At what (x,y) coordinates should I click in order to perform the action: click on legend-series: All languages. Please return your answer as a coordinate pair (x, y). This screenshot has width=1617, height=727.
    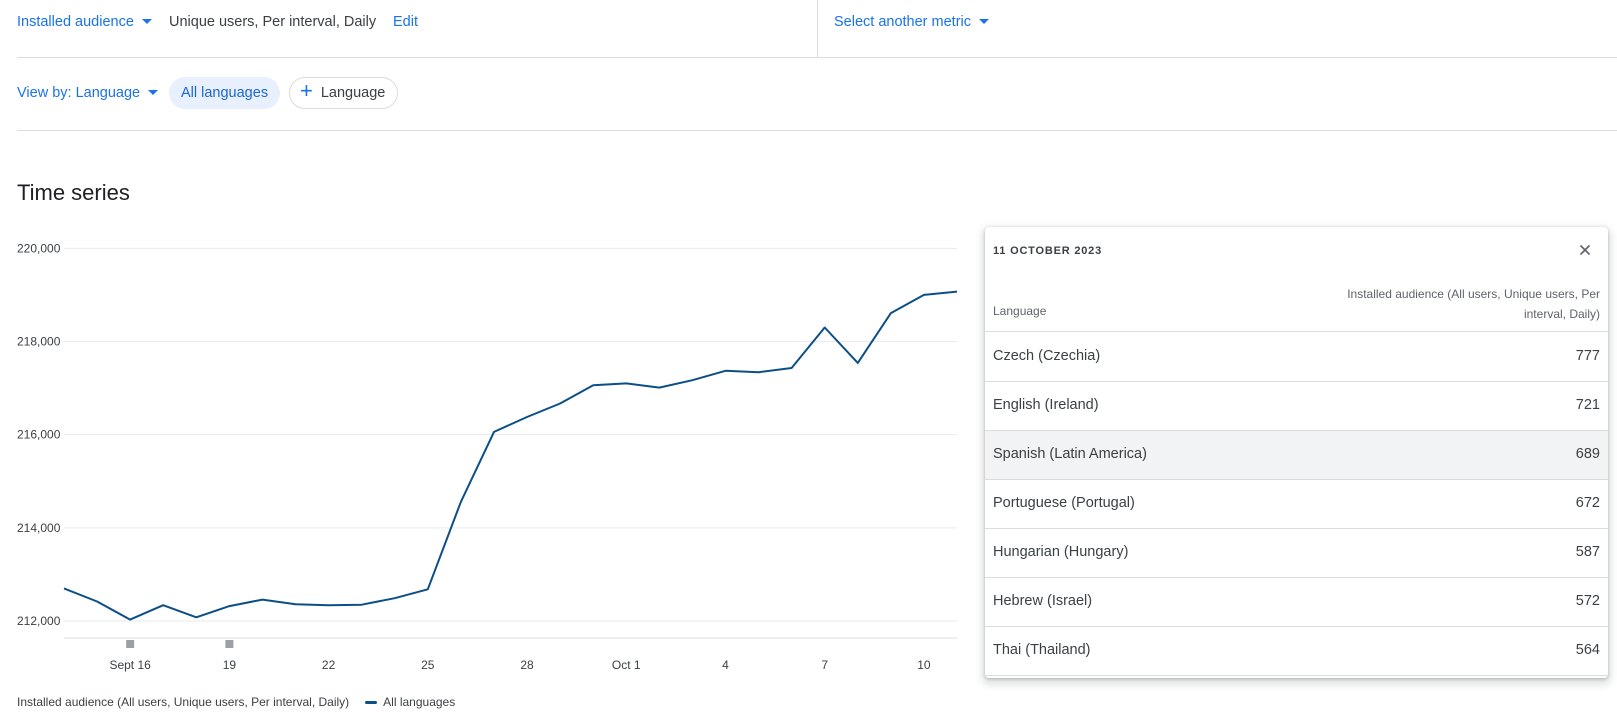
    Looking at the image, I should click on (419, 702).